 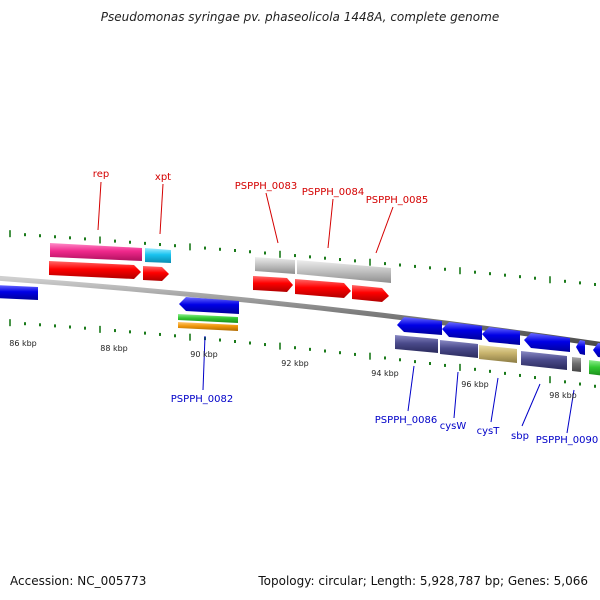 I want to click on cyst-cds-arrow, so click(x=501, y=336).